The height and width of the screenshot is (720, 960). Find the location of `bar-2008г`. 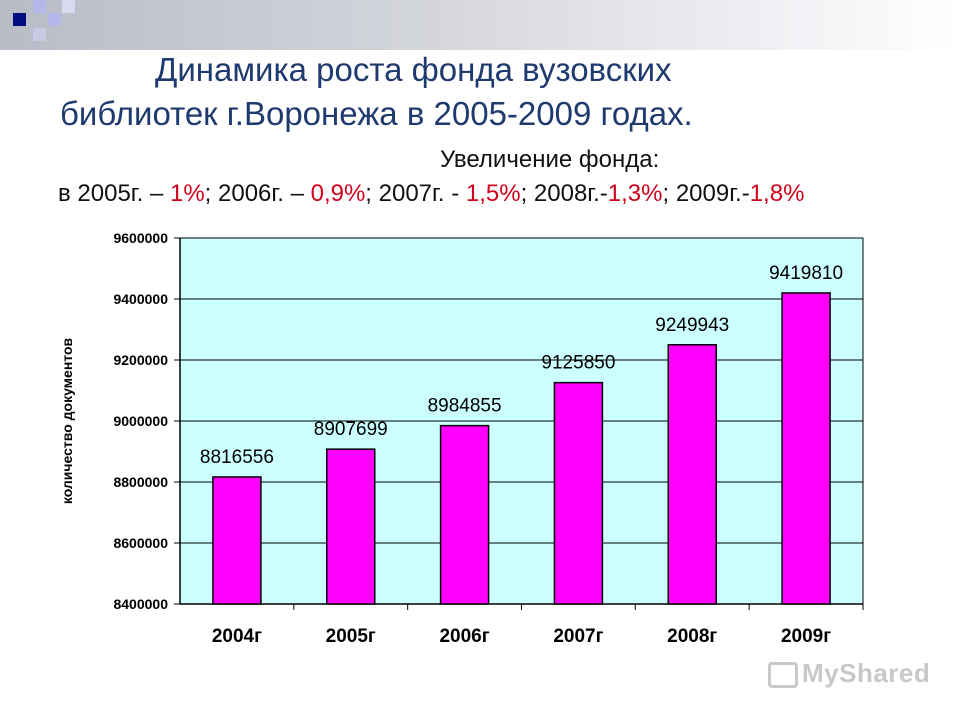

bar-2008г is located at coordinates (692, 474).